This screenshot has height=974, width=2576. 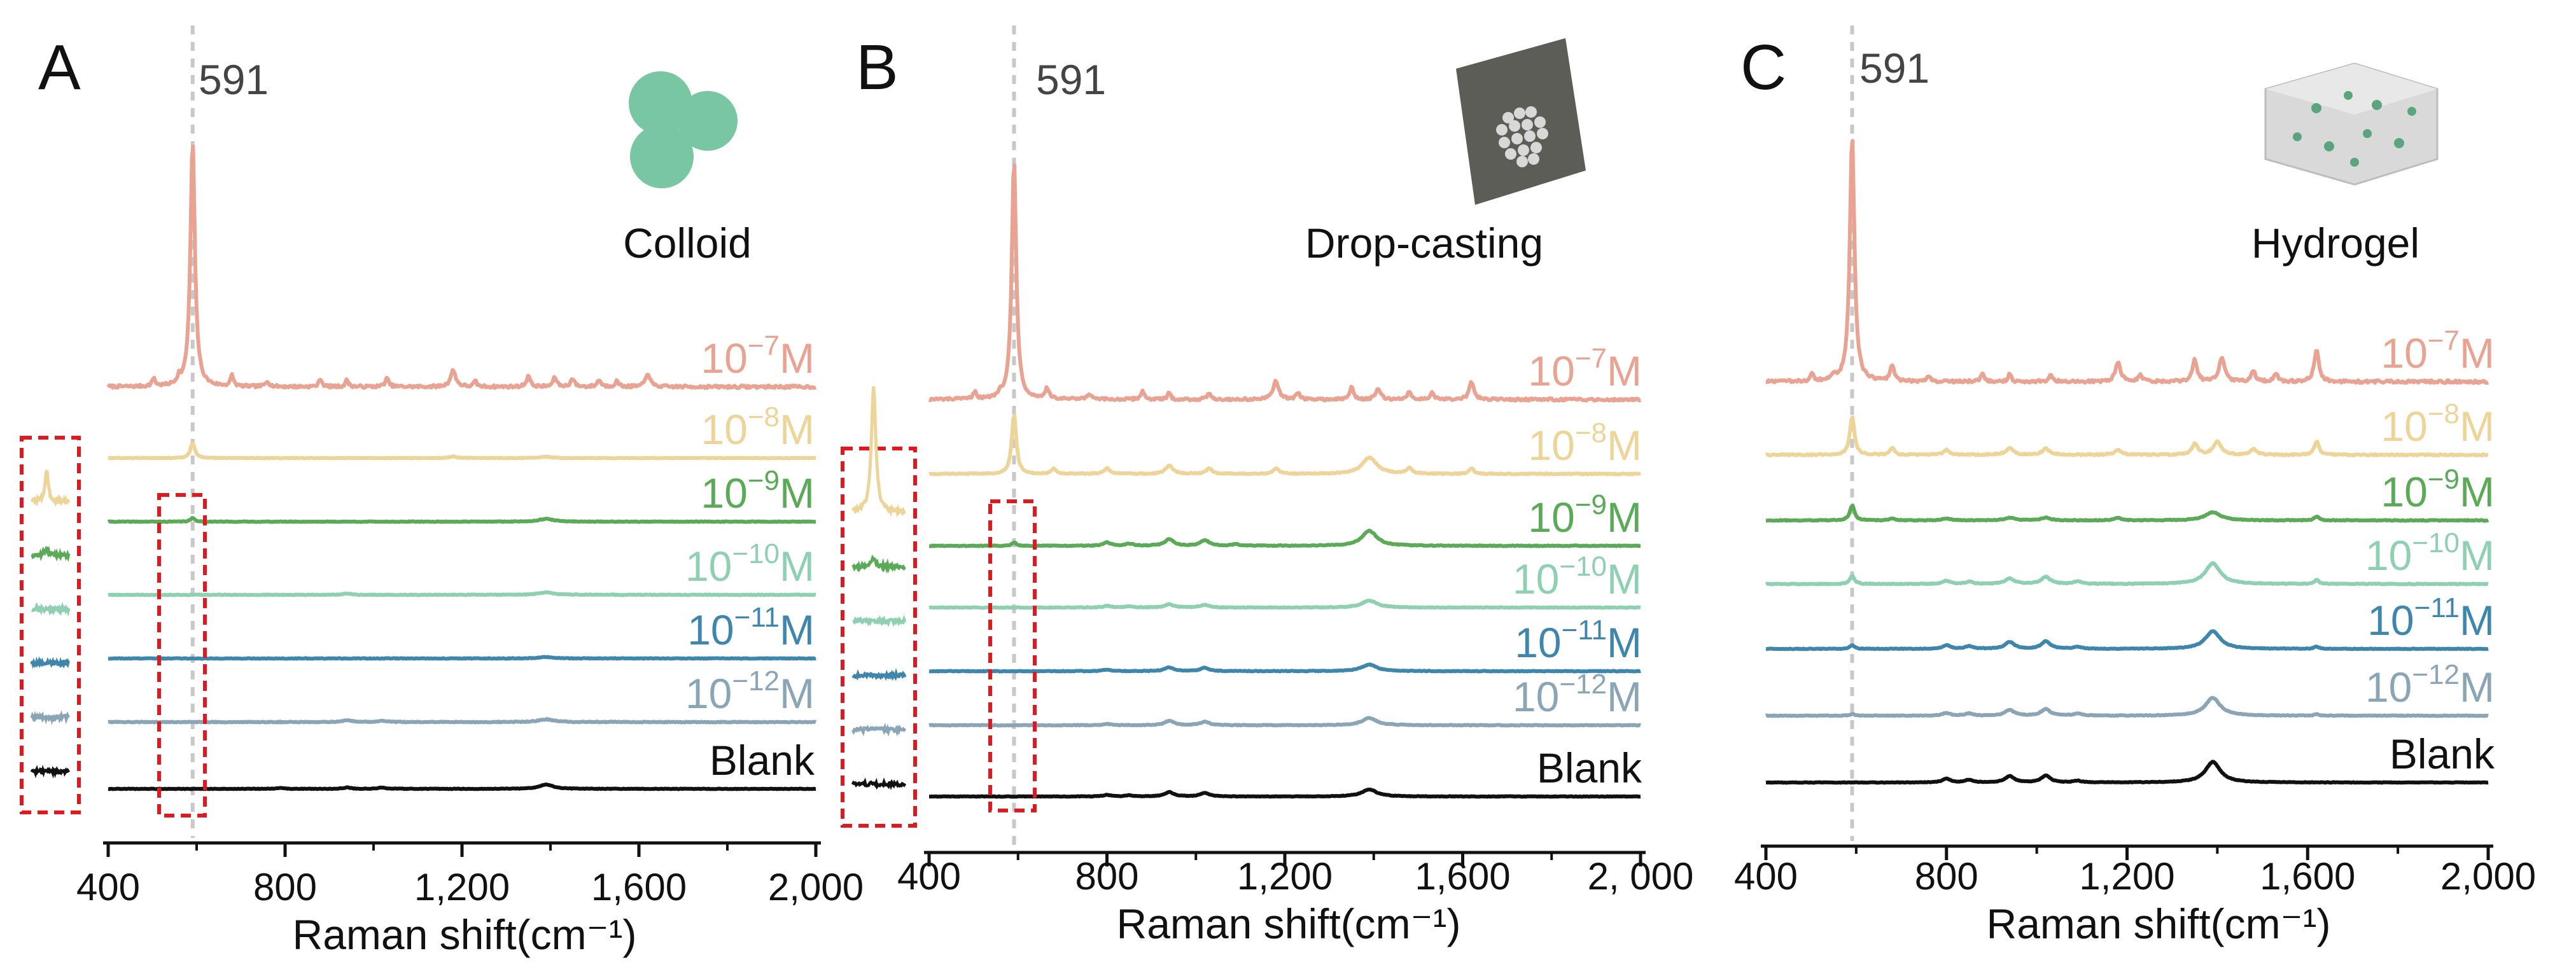 What do you see at coordinates (1641, 877) in the screenshot?
I see `x-tick-label: 2, 000` at bounding box center [1641, 877].